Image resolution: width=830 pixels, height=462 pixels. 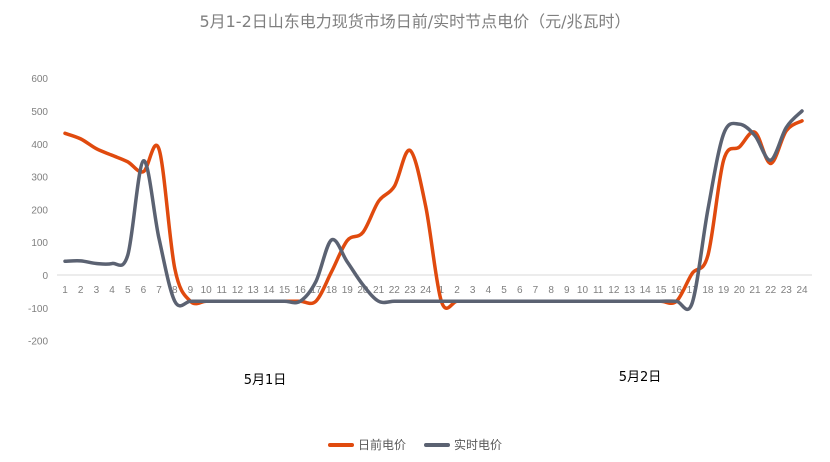 What do you see at coordinates (38, 309) in the screenshot?
I see `y-tick-label: -100` at bounding box center [38, 309].